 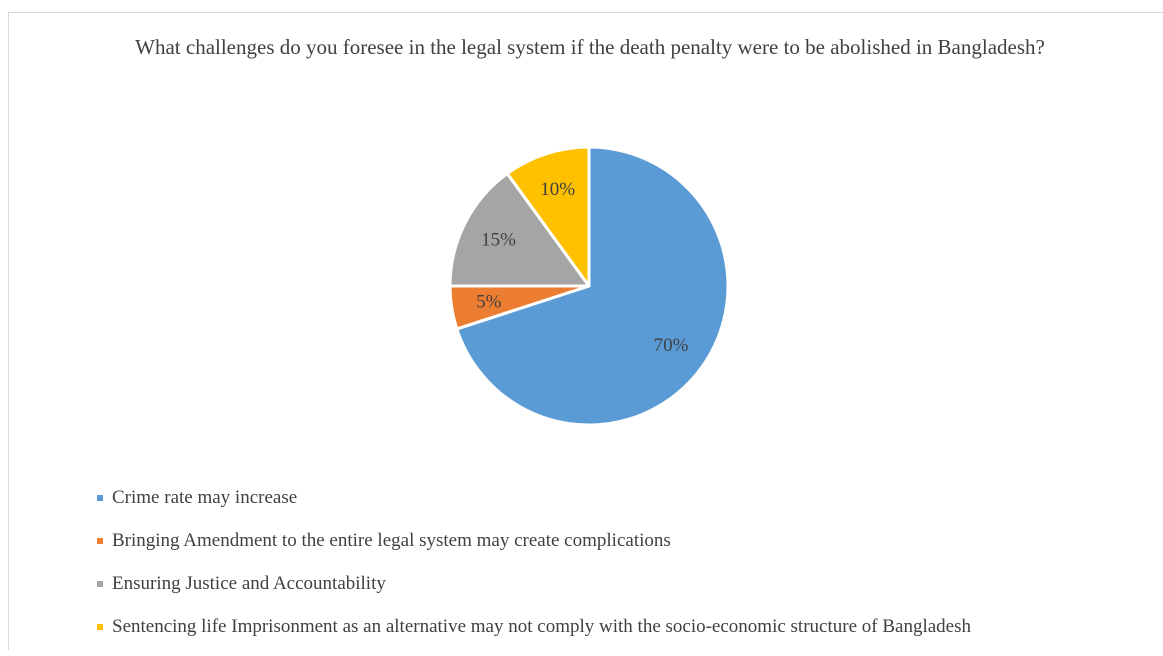 I want to click on legend-label: Ensuring Justice and Accountability, so click(x=249, y=583).